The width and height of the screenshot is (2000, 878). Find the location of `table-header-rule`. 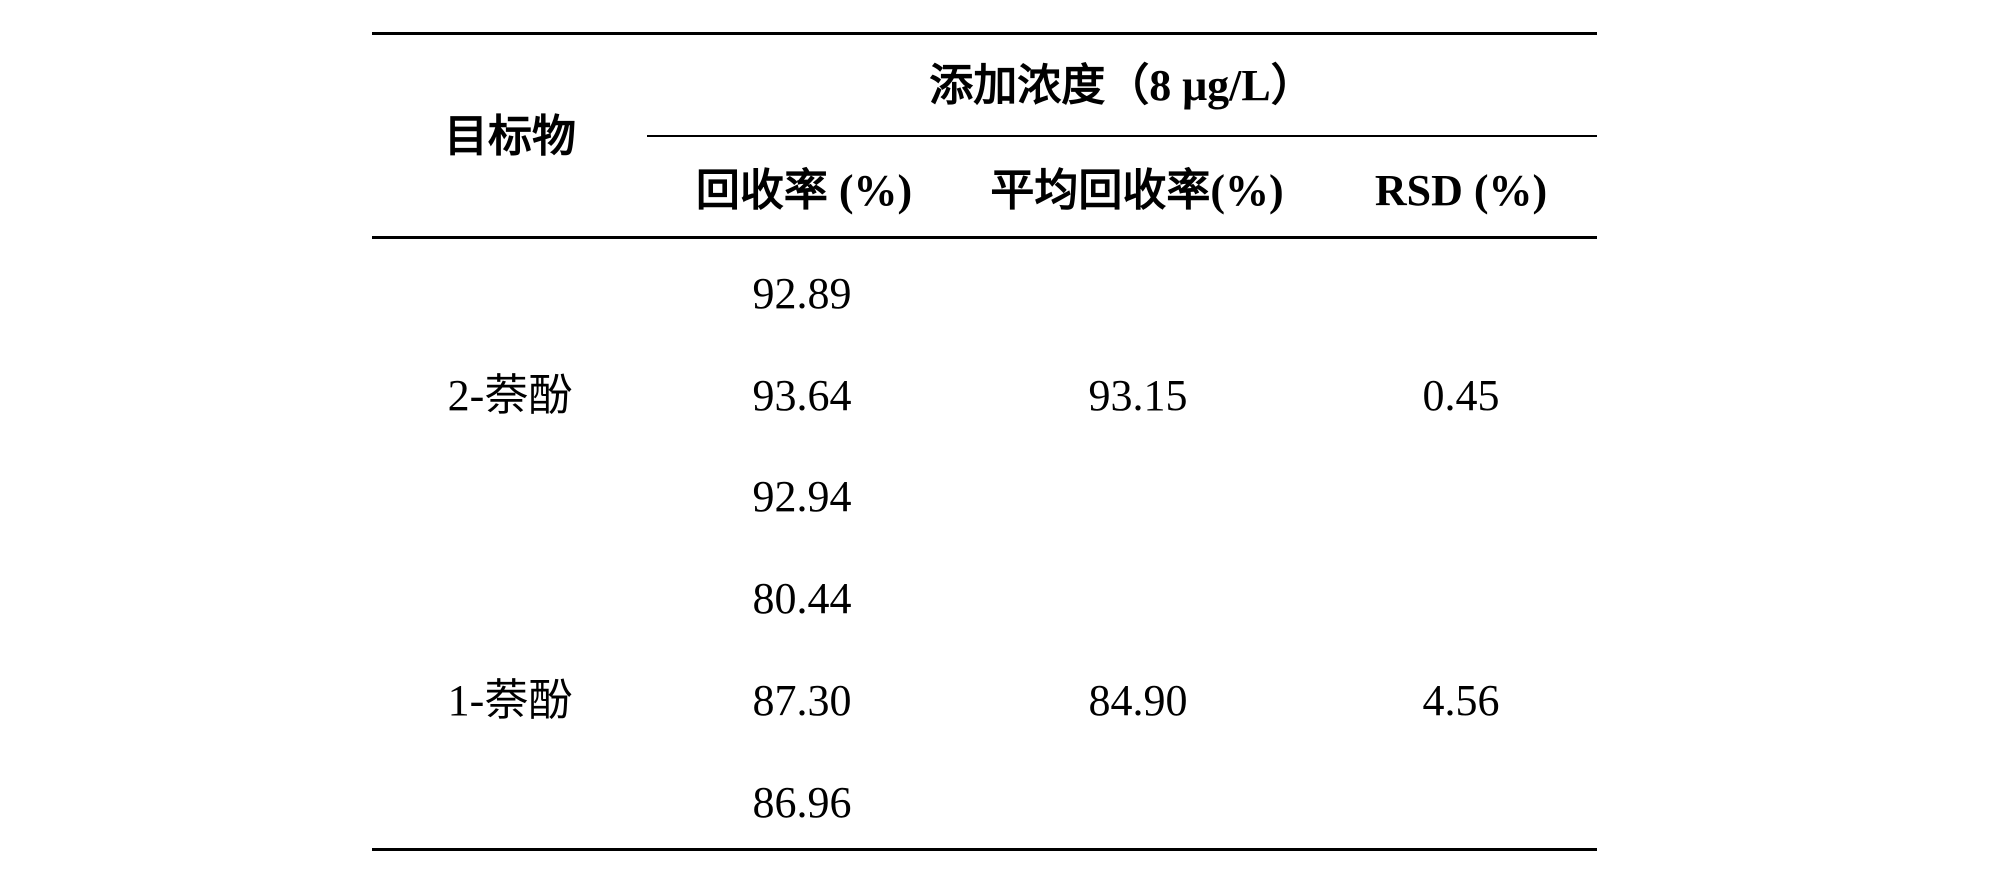

table-header-rule is located at coordinates (984, 237).